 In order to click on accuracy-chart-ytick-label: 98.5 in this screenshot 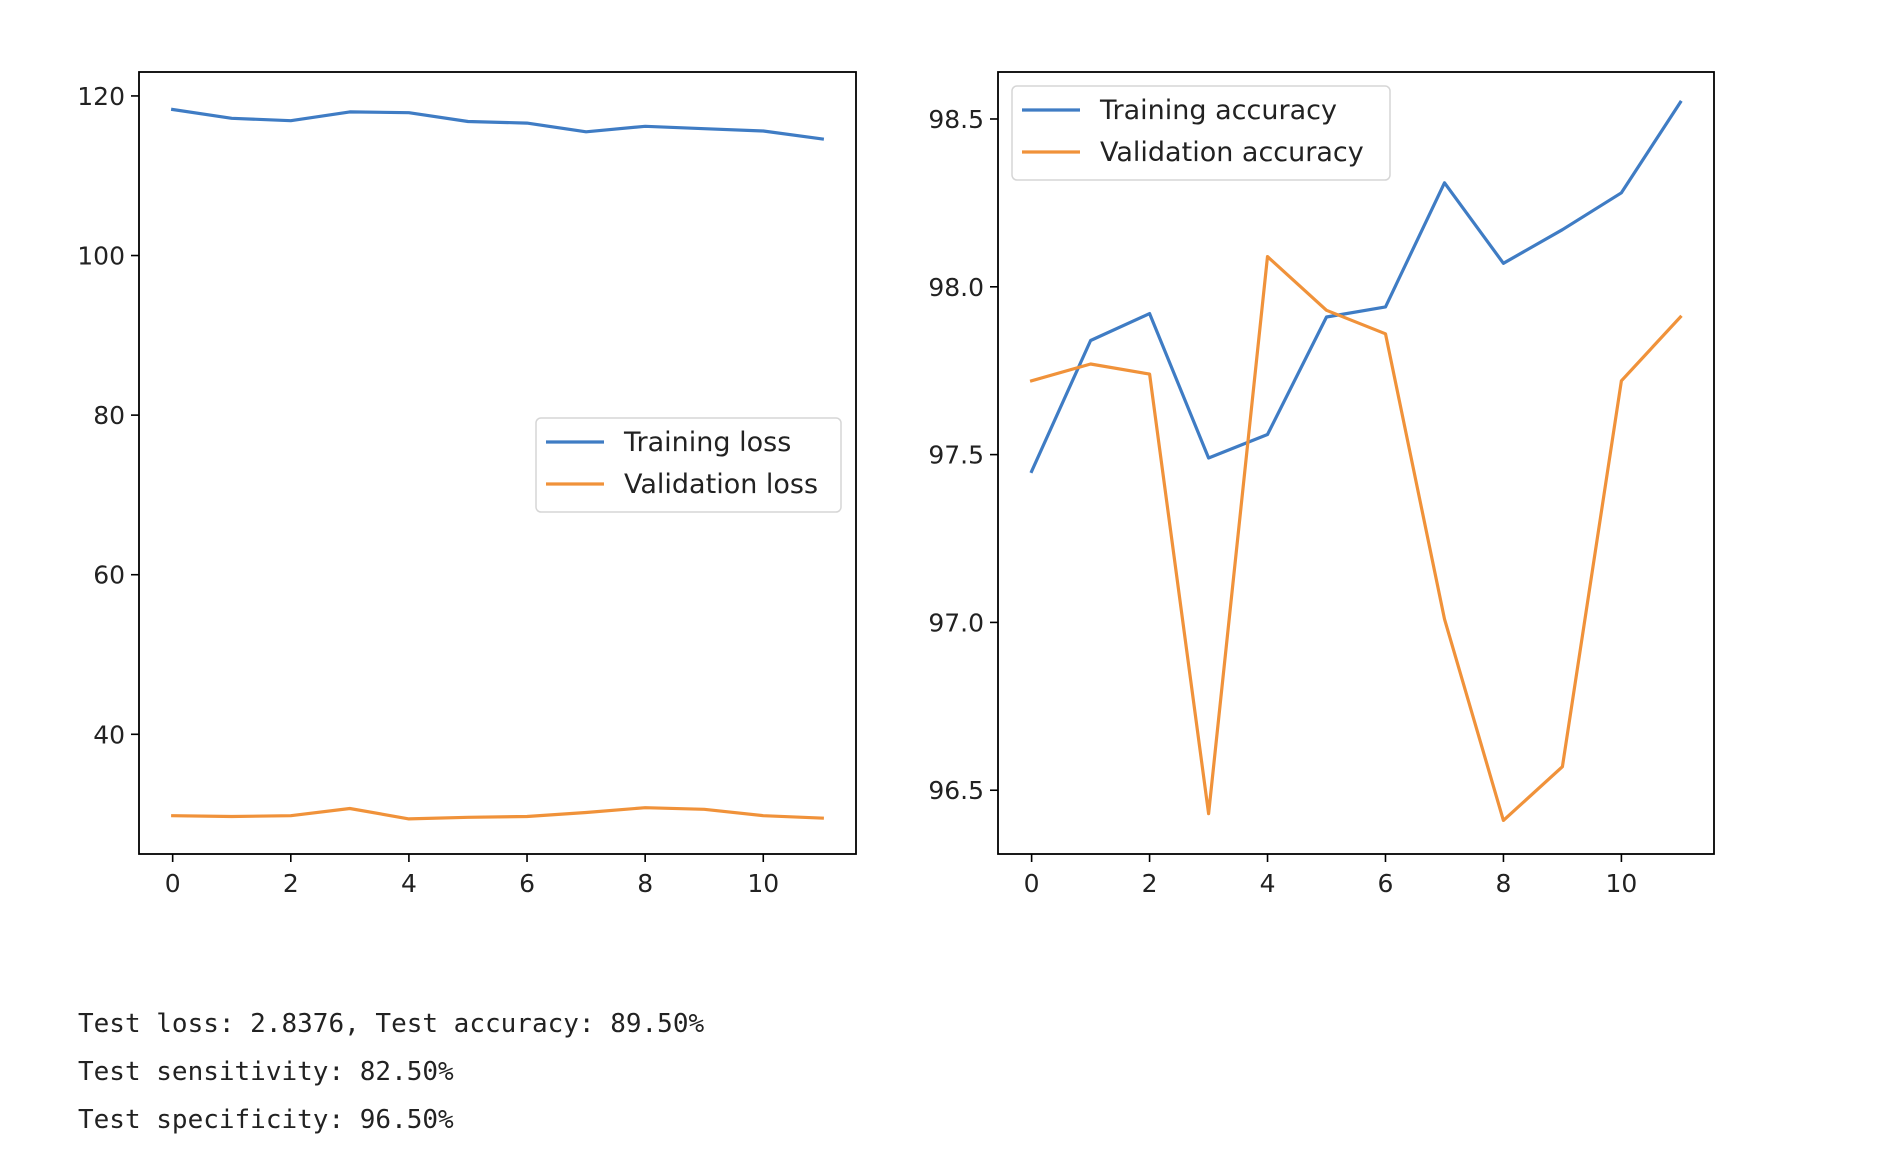, I will do `click(956, 119)`.